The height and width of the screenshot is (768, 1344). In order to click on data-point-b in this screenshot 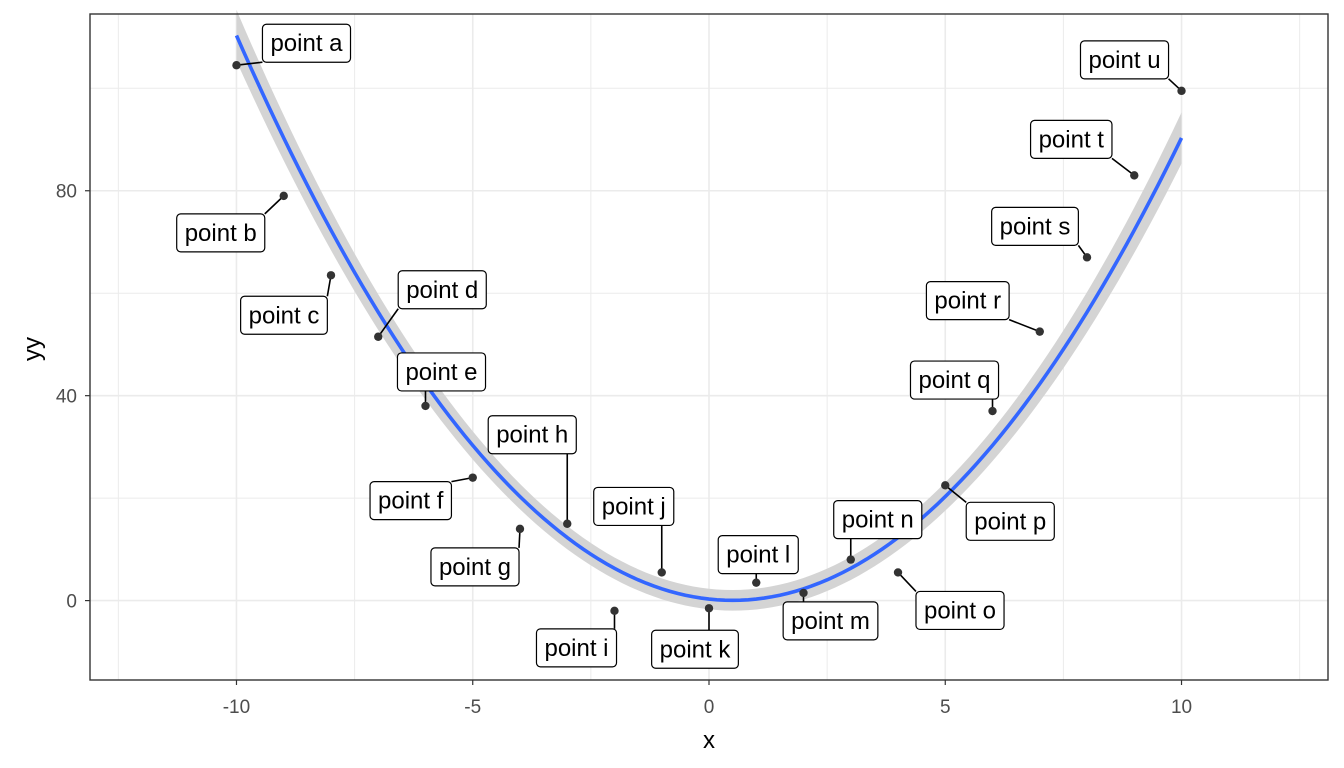, I will do `click(283, 196)`.